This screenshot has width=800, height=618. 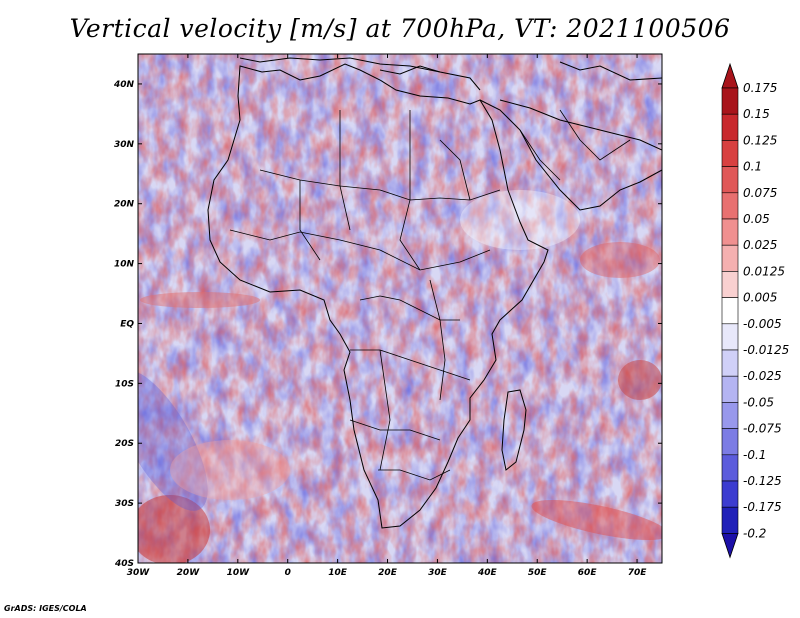 I want to click on lon-tick-label: 20W, so click(x=189, y=573).